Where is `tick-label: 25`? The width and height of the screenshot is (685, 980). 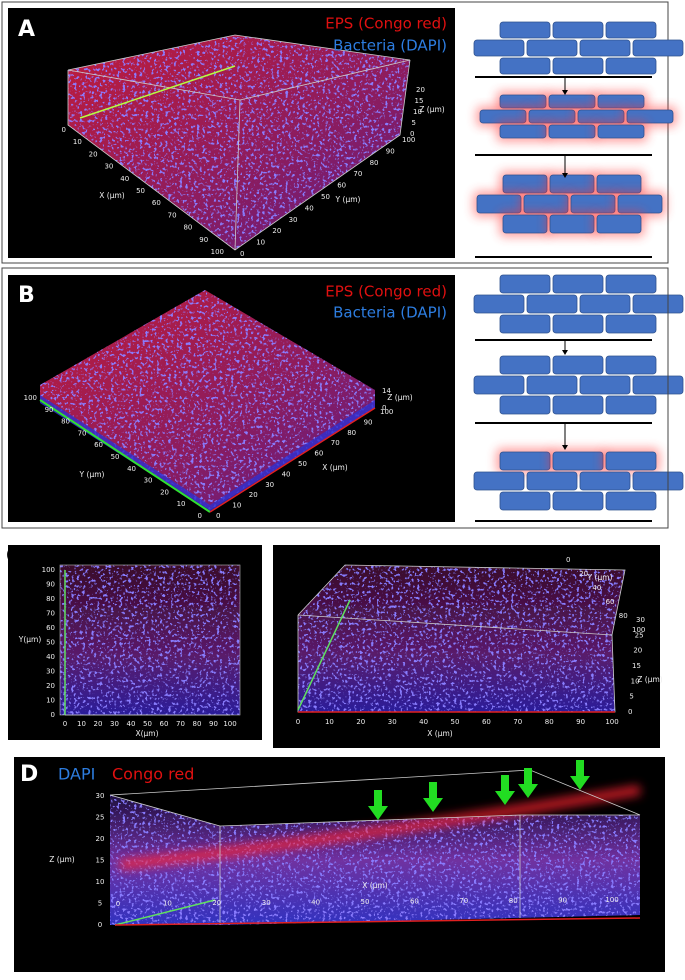
tick-label: 25 is located at coordinates (639, 635).